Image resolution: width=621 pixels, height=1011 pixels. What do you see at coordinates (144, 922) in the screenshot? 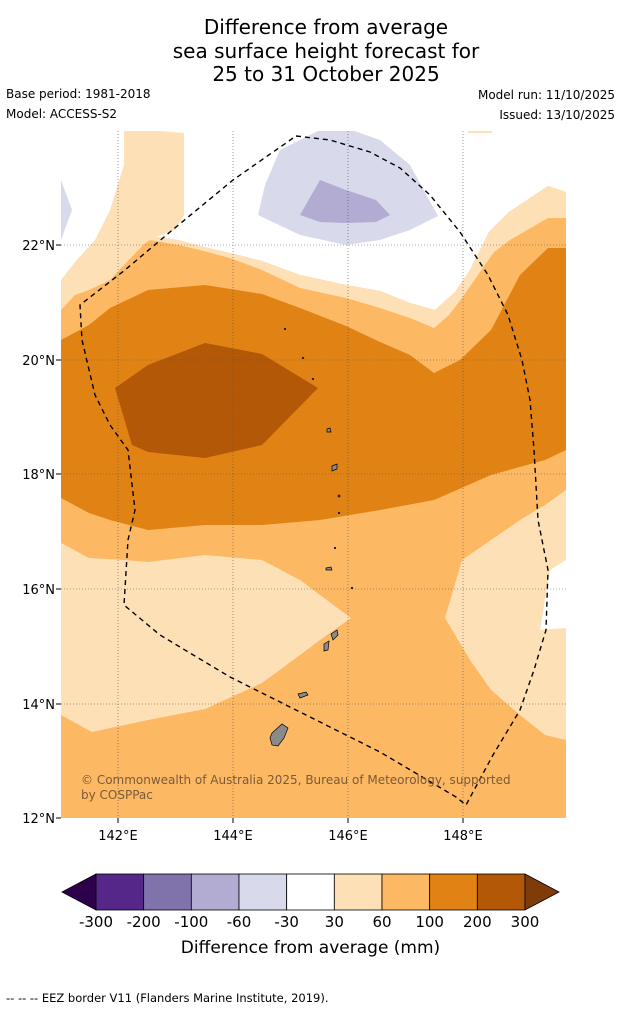
I see `colorbar-tick: -200` at bounding box center [144, 922].